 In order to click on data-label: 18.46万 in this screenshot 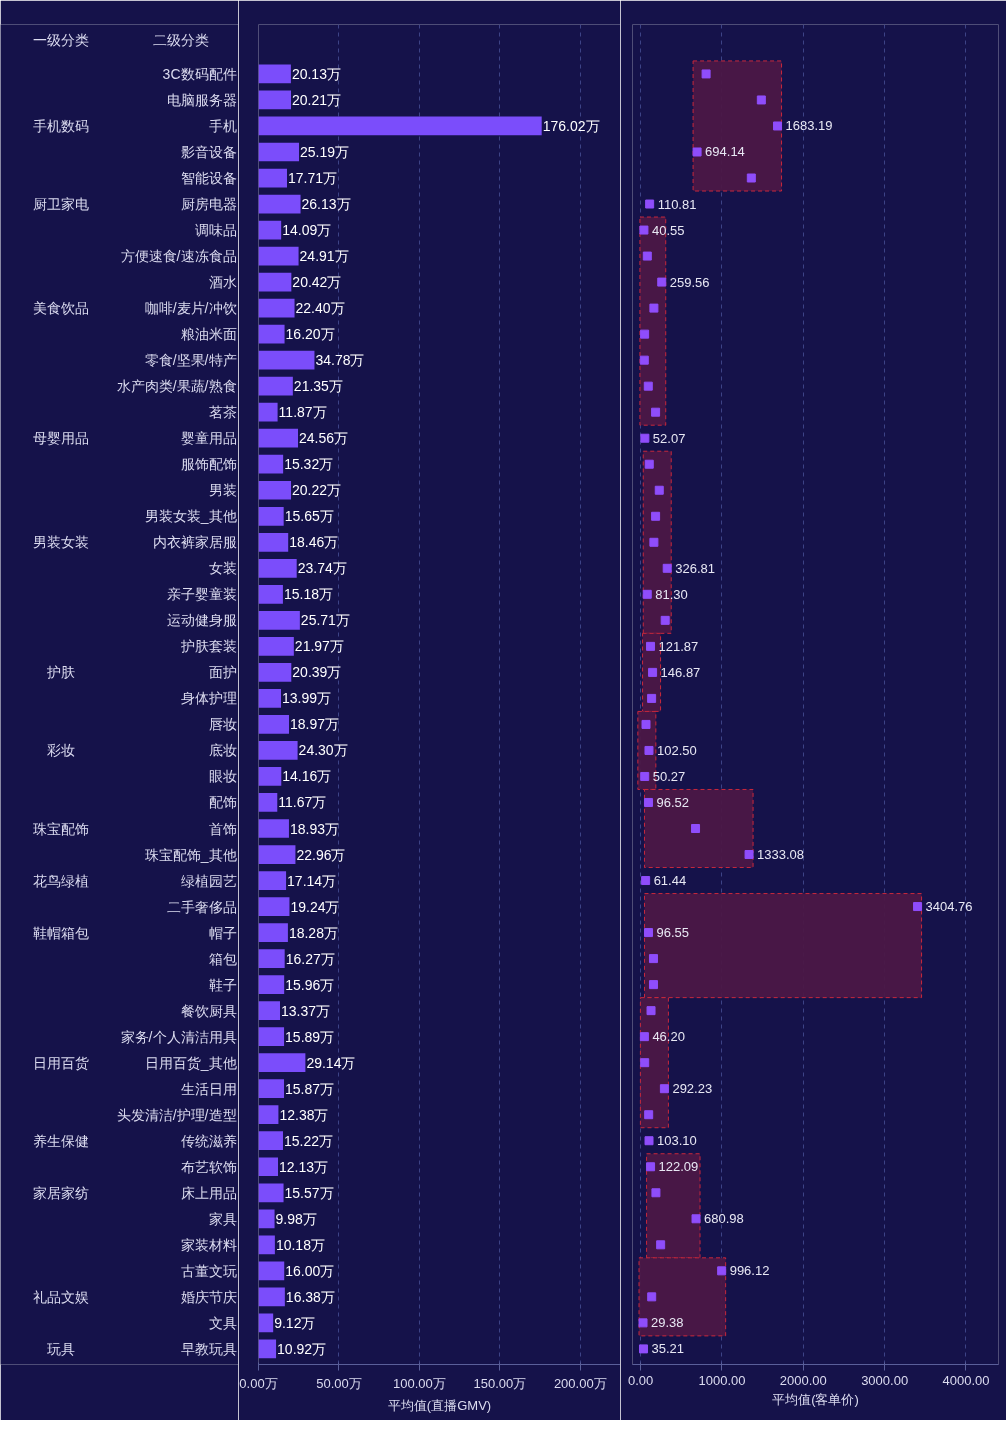, I will do `click(314, 542)`.